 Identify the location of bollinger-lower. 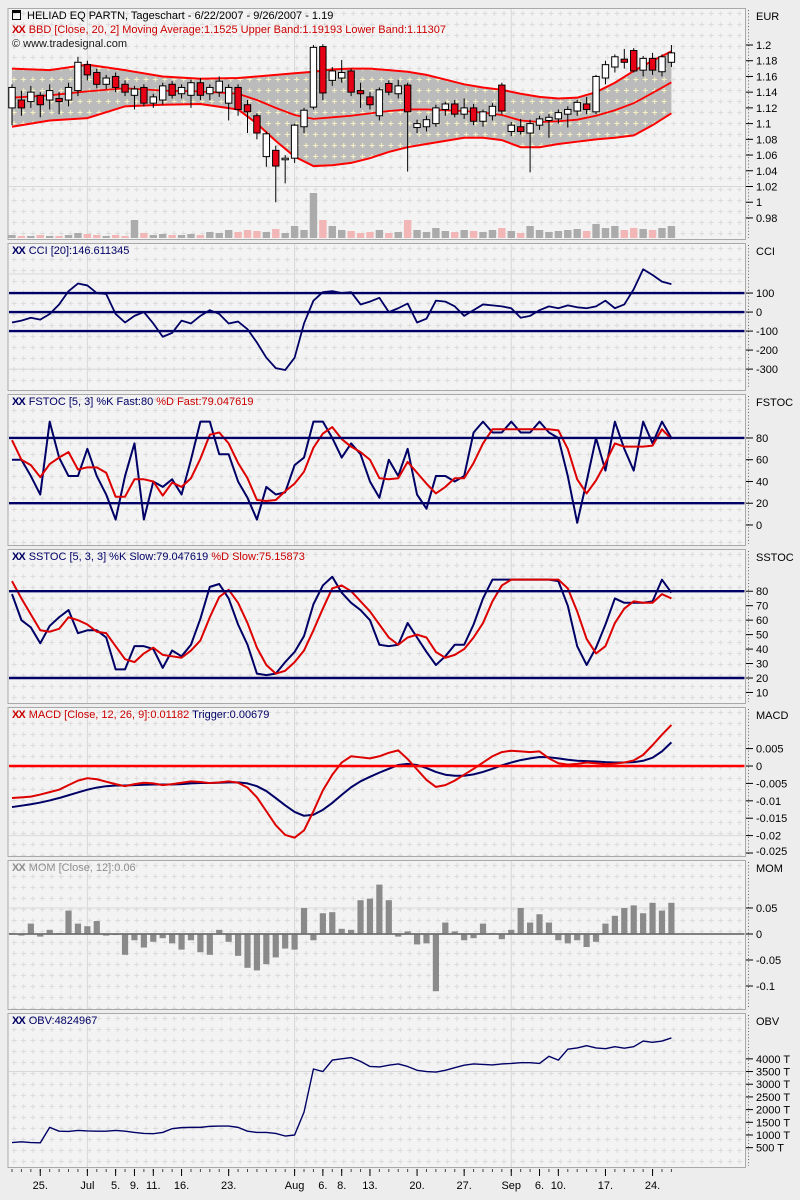
(341, 135).